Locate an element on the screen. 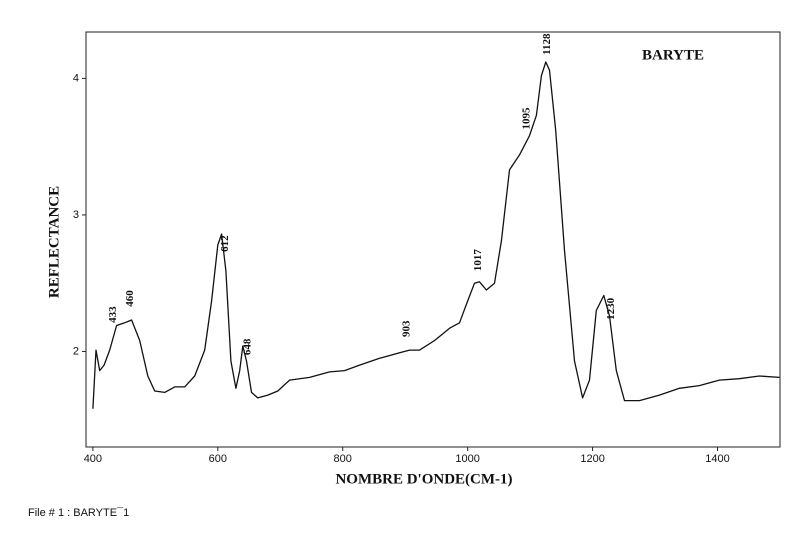 The image size is (801, 534). peak-label: 1230 is located at coordinates (611, 308).